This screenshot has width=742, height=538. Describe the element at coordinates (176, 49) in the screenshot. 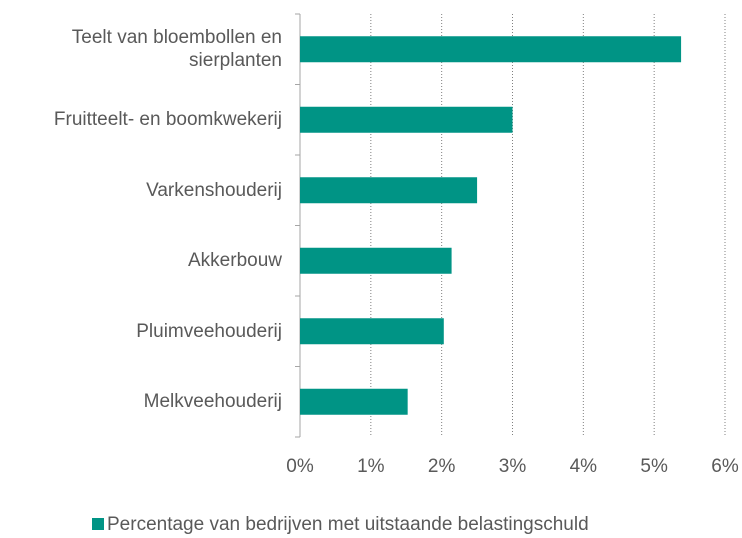

I see `y-tick-label: Teelt van bloembollen en sierplanten` at that location.